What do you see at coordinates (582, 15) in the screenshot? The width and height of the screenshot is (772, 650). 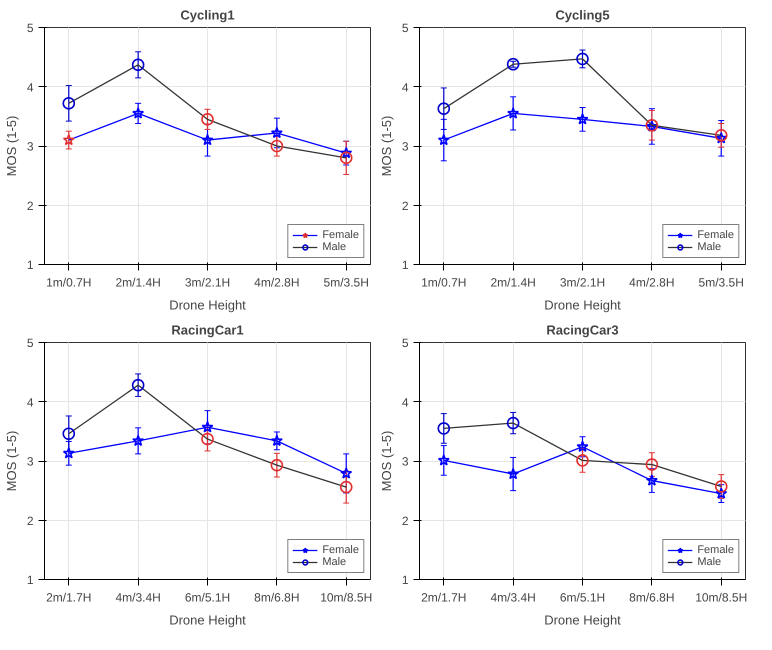 I see `chart-title: Cycling5` at bounding box center [582, 15].